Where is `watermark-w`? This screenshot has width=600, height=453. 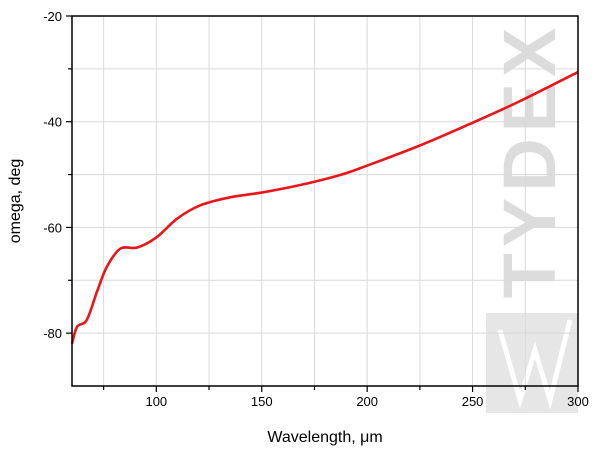 watermark-w is located at coordinates (535, 364).